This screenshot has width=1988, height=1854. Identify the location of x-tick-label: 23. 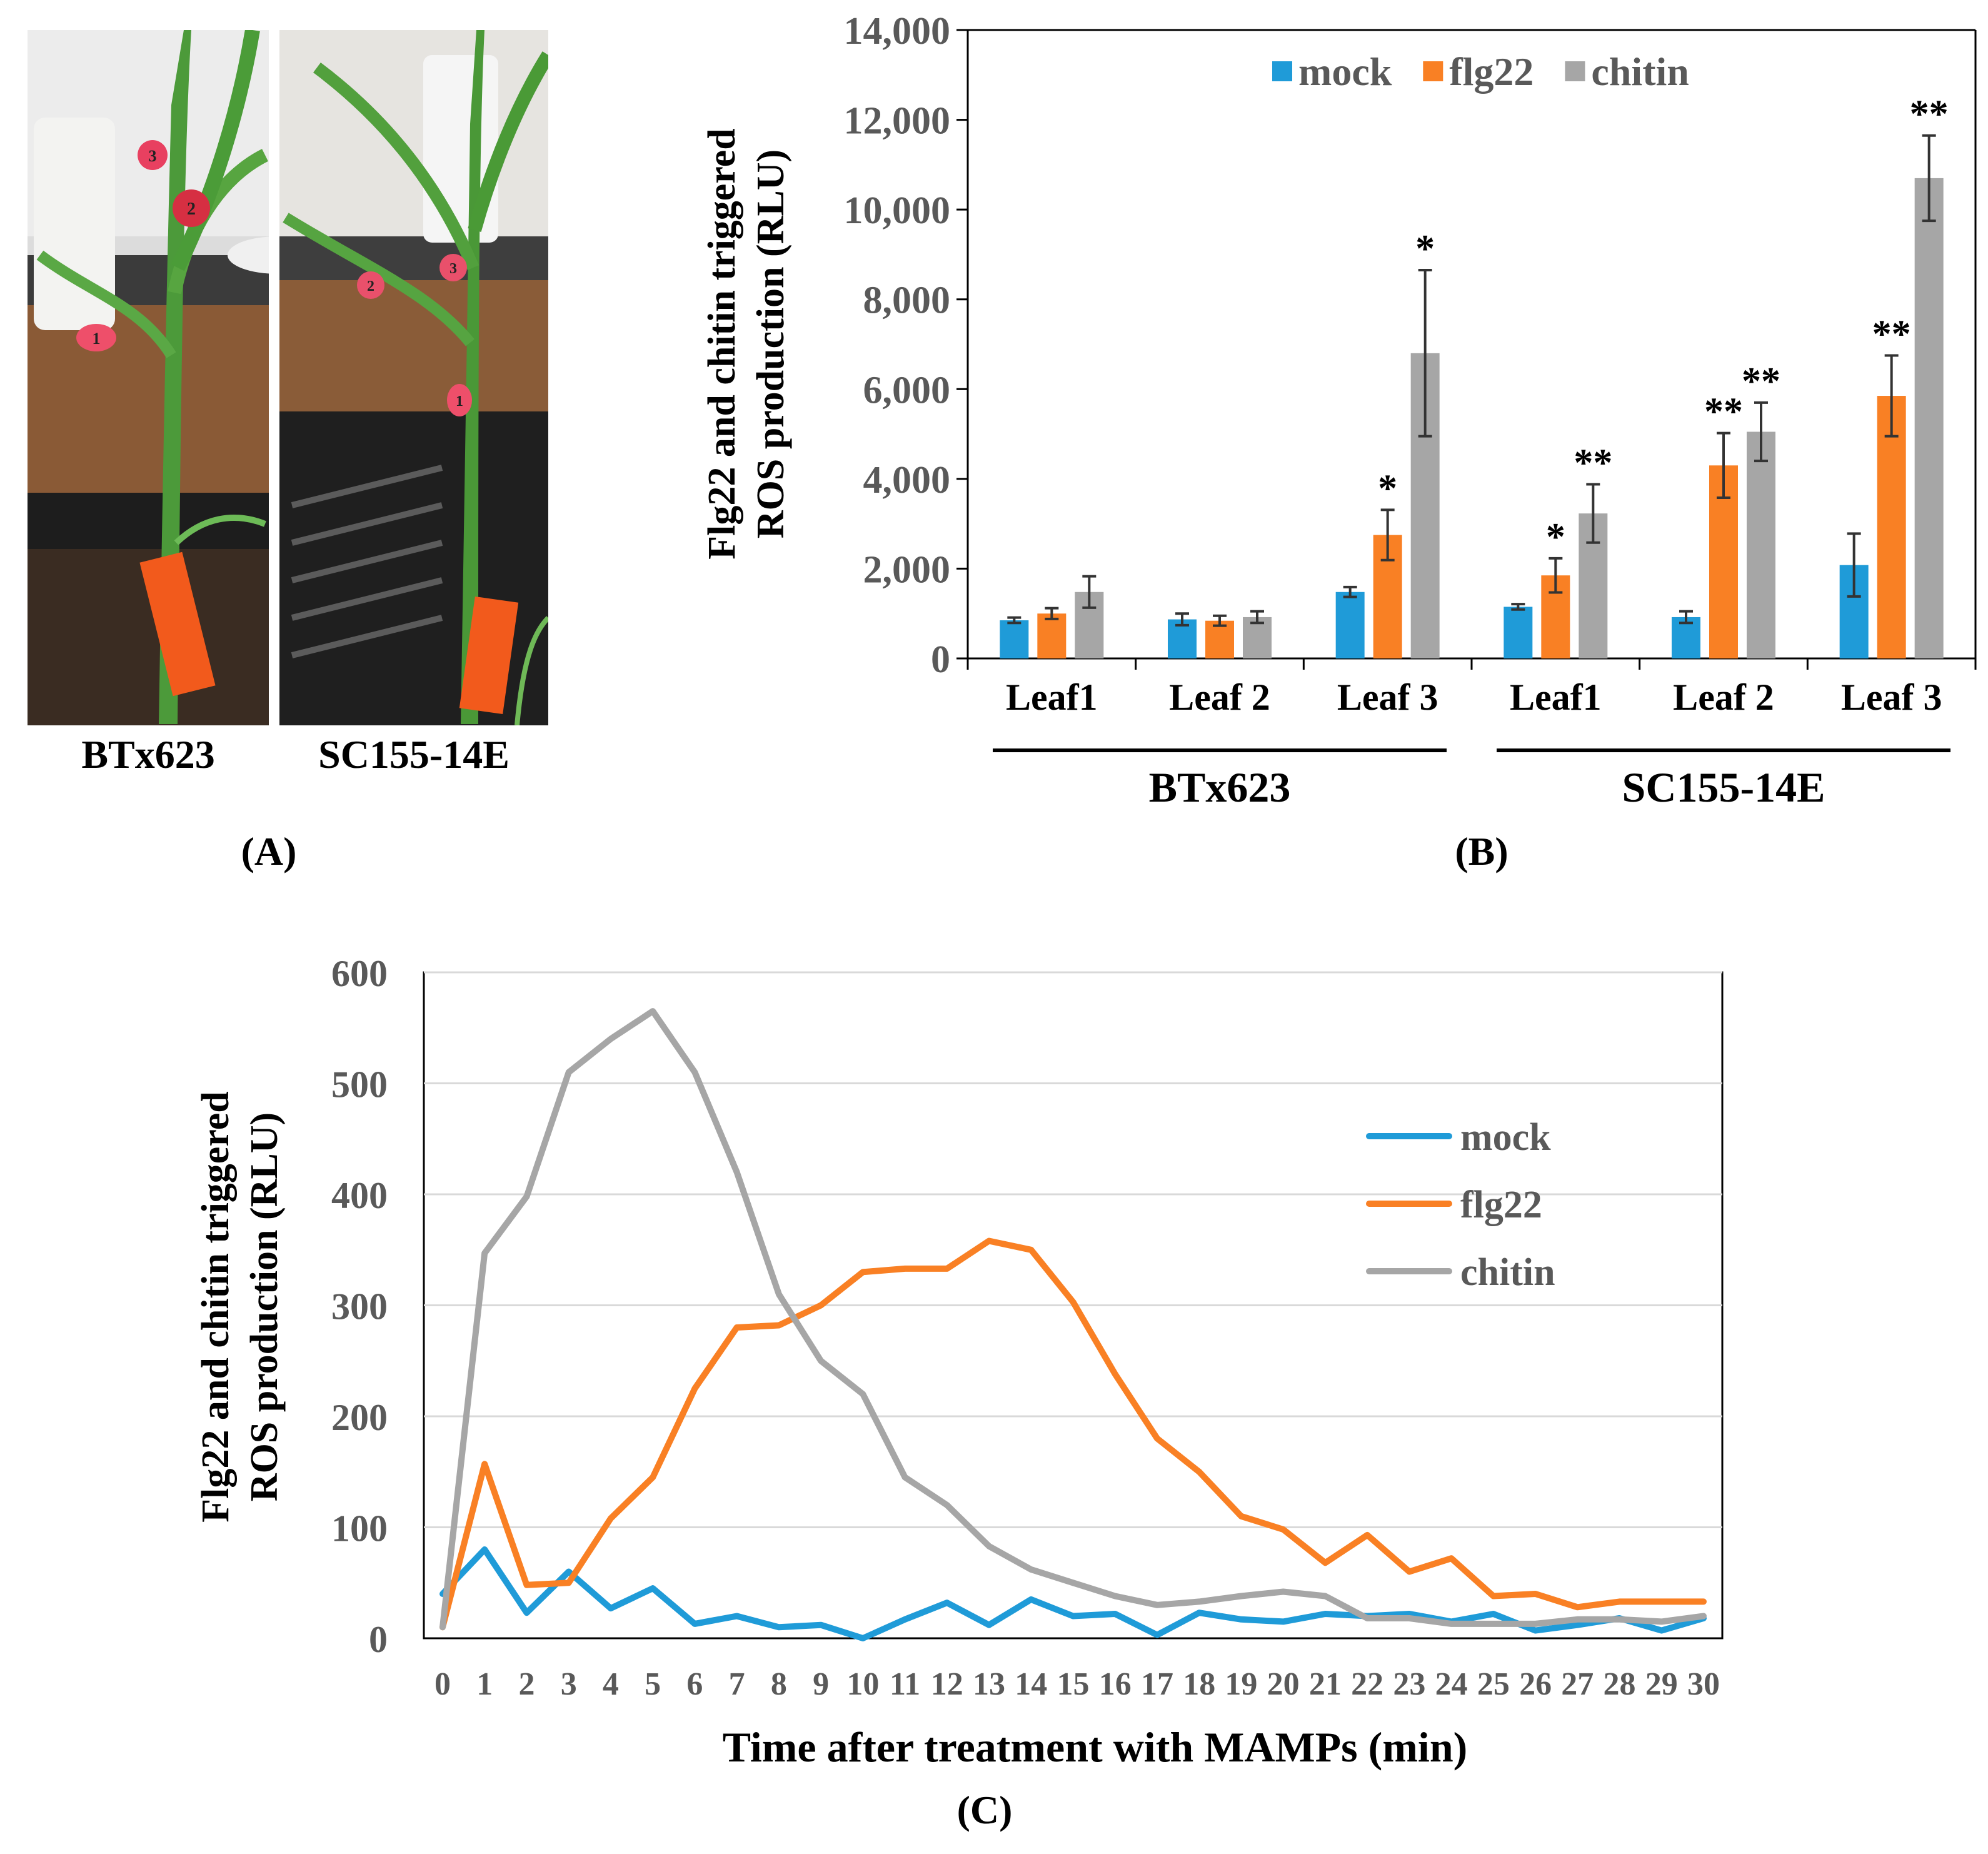
(1409, 1684).